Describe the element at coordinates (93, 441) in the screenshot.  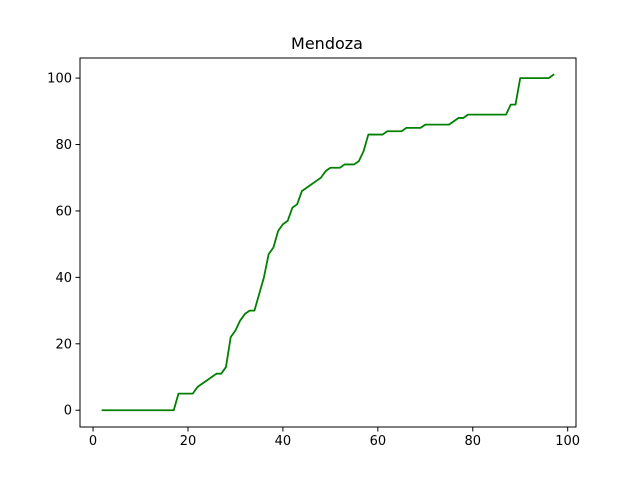
I see `x-tick-label: 0` at that location.